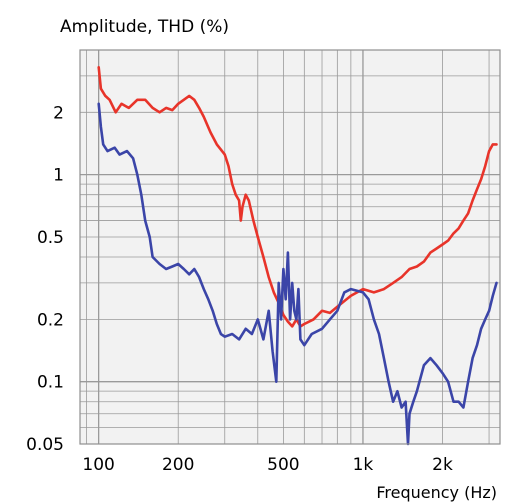  Describe the element at coordinates (45, 445) in the screenshot. I see `y-tick-label: 0.05` at that location.